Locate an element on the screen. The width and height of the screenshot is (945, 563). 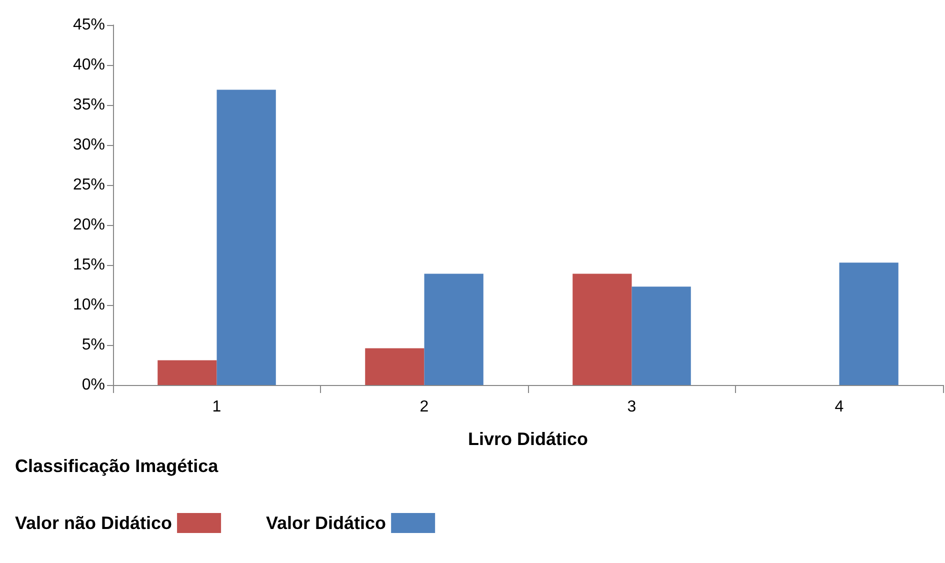
y-tick-label: 45% is located at coordinates (88, 25).